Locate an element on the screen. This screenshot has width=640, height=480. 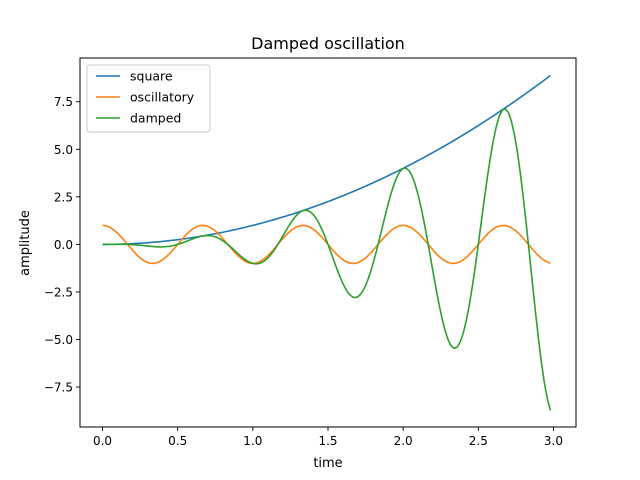
x-tick-label: 0.0 is located at coordinates (102, 441).